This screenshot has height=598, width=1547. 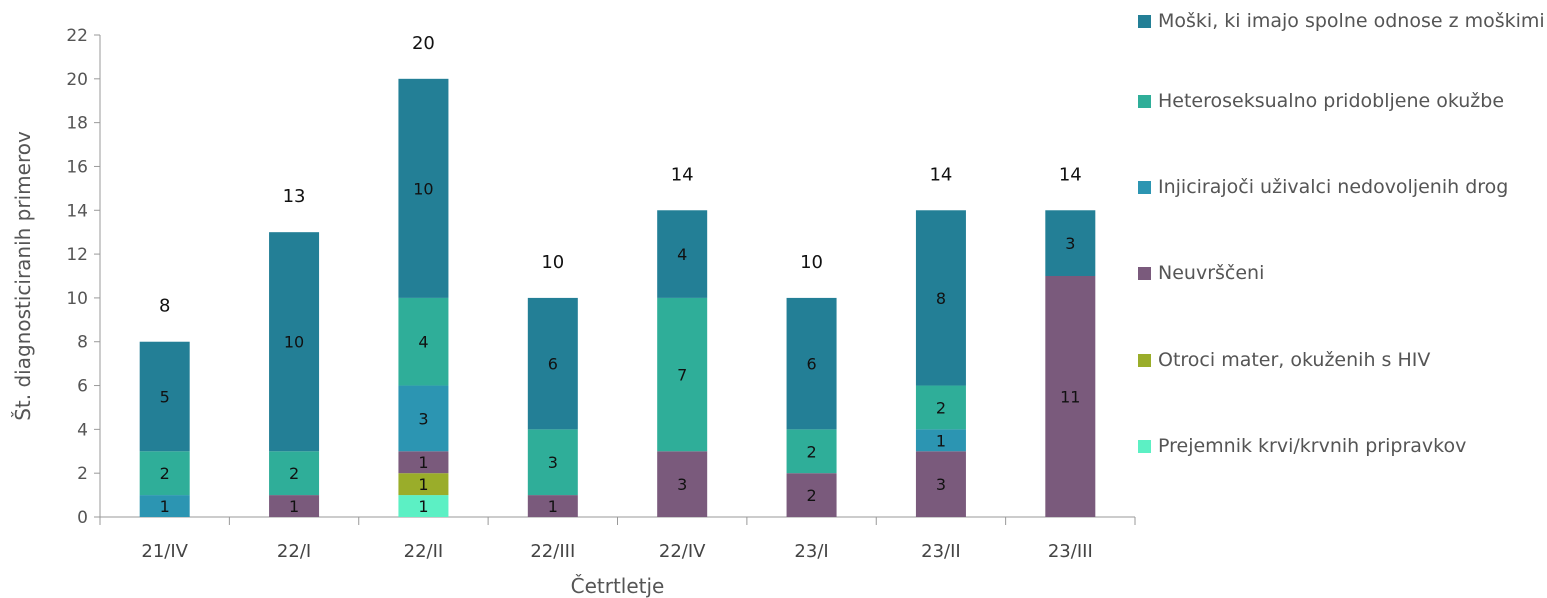 I want to click on y-tick-label: 18, so click(x=77, y=124).